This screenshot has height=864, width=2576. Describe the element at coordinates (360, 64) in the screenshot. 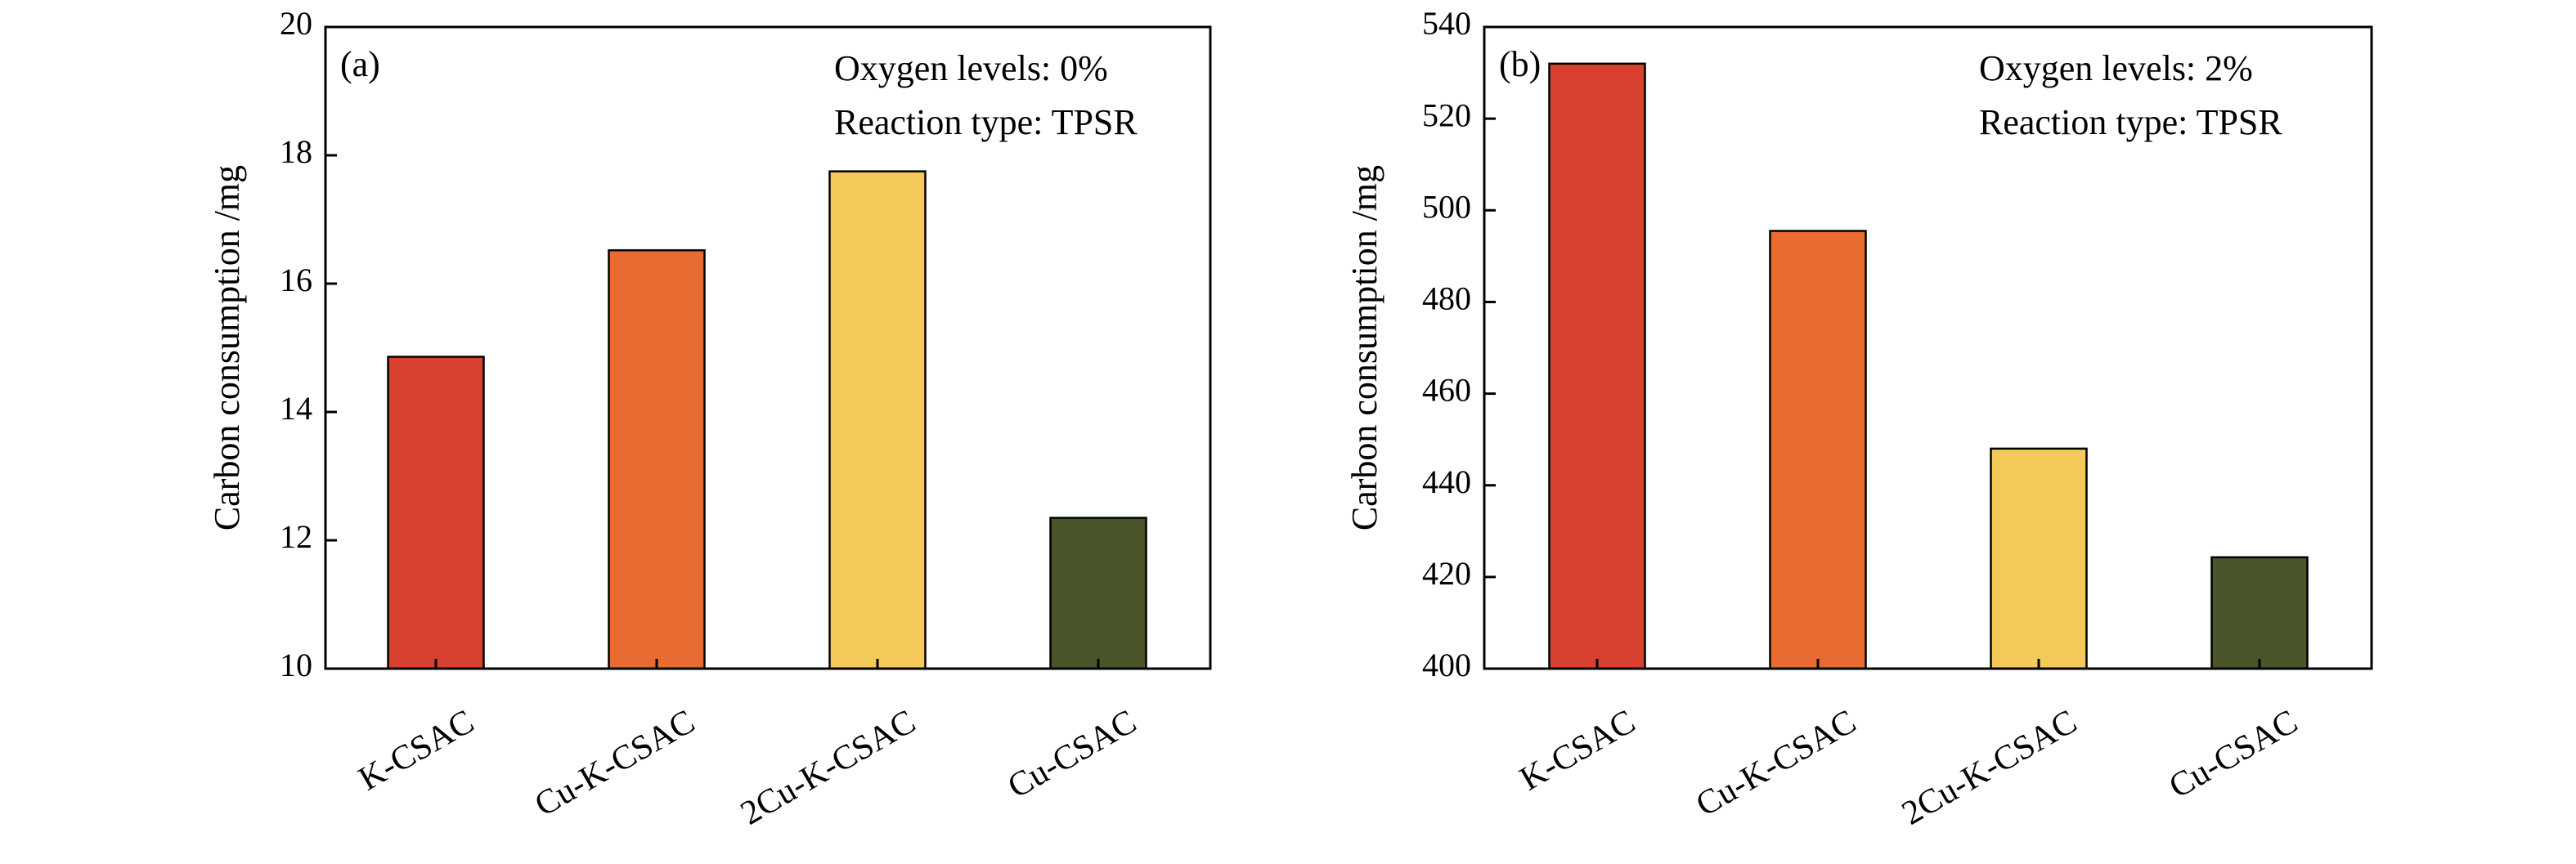

I see `panel-label: (a)` at that location.